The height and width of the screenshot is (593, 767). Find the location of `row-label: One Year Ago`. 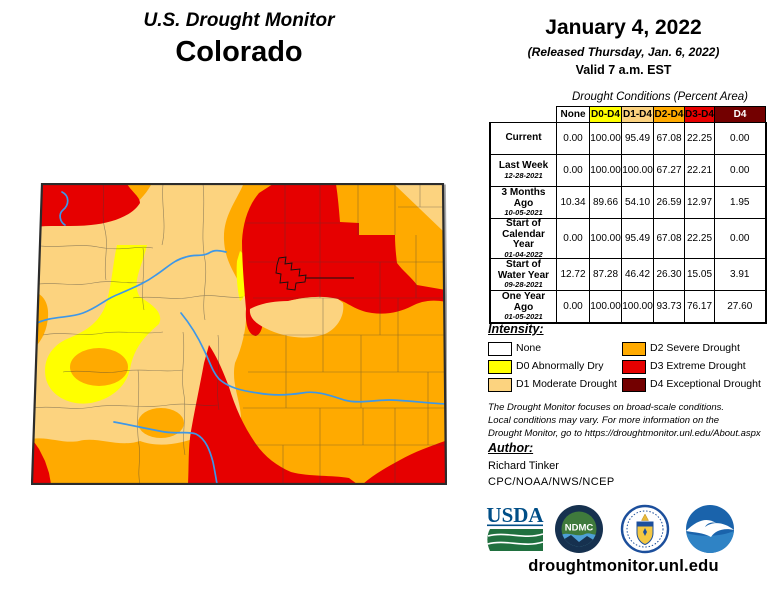

row-label: One Year Ago is located at coordinates (523, 302).